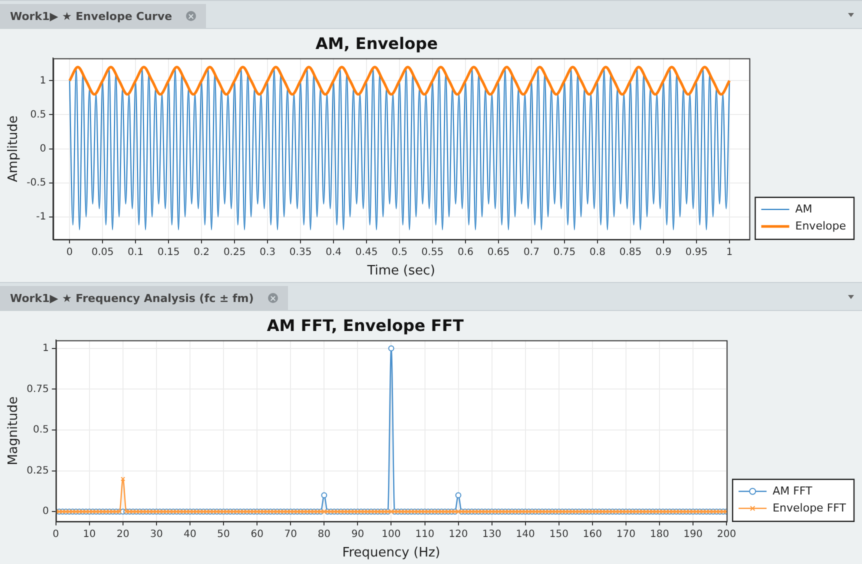  Describe the element at coordinates (156, 534) in the screenshot. I see `x-tick-label: 30` at that location.